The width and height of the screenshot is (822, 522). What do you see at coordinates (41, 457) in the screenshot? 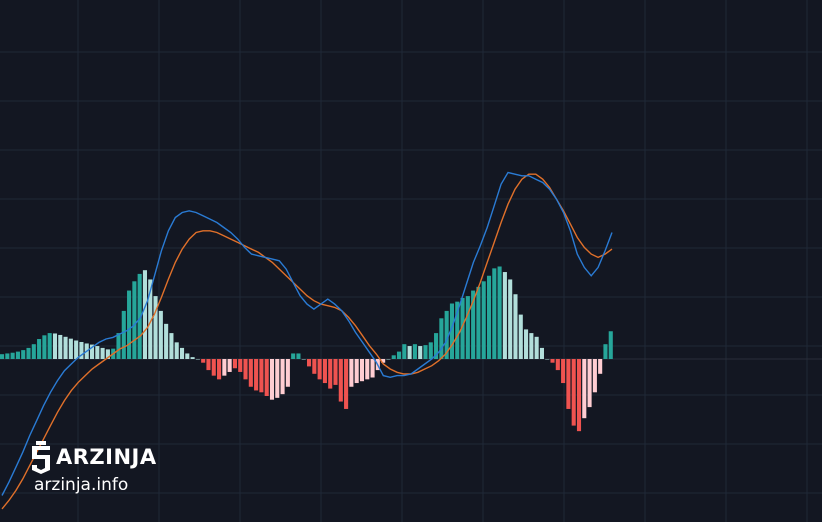
I see `arzinja-logo-icon` at bounding box center [41, 457].